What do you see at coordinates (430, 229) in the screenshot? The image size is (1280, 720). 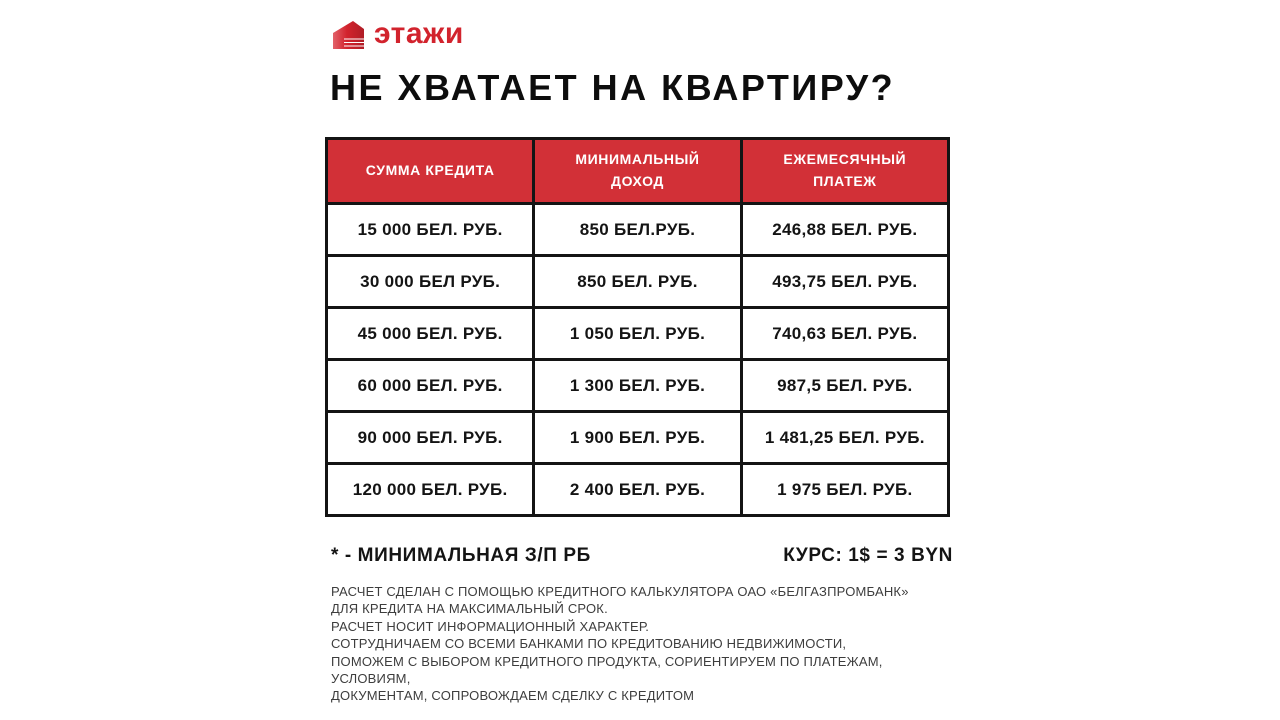 I see `table-cell: 15 000 БЕЛ. РУБ.` at bounding box center [430, 229].